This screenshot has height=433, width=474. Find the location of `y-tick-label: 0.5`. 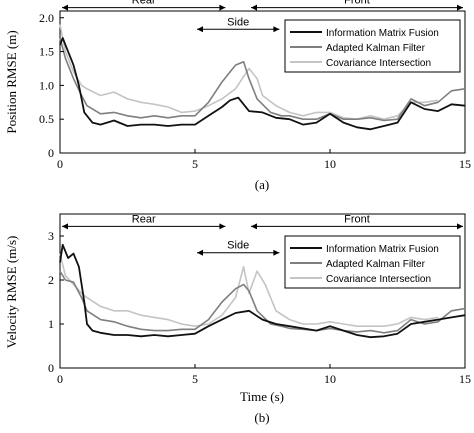

y-tick-label: 0.5 is located at coordinates (46, 119).